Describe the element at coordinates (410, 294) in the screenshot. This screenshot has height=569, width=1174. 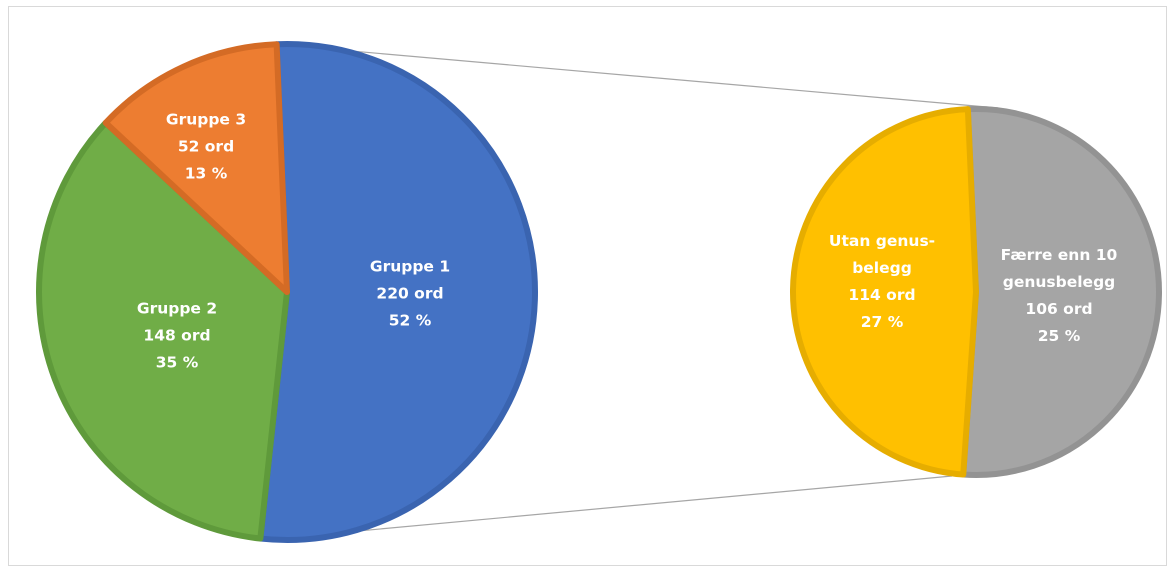
I see `data-label-1: Gruppe 1 220 ord 52 %` at that location.